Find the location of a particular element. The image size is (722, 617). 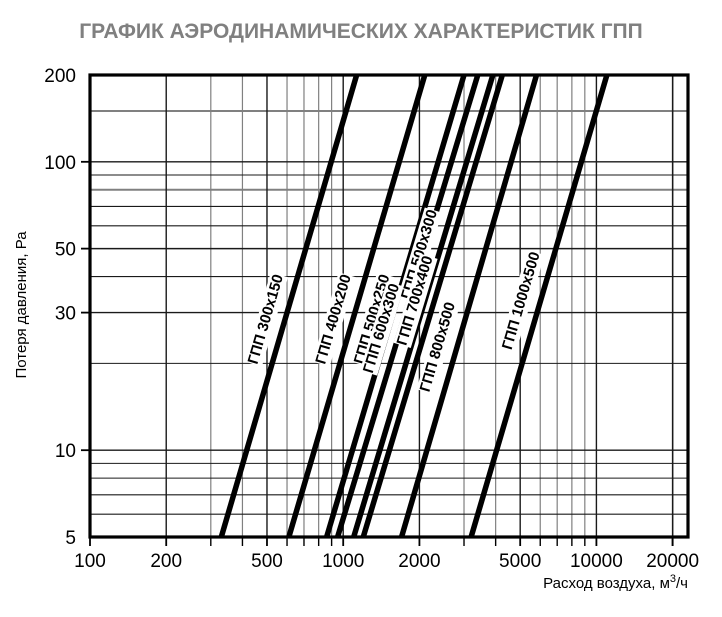

y-axis-title: Потеря давления, Ра is located at coordinates (21, 305).